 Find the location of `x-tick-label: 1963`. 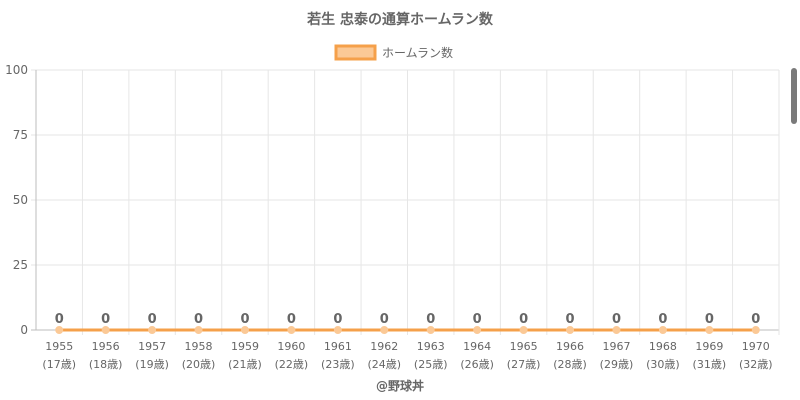

x-tick-label: 1963 is located at coordinates (431, 346).